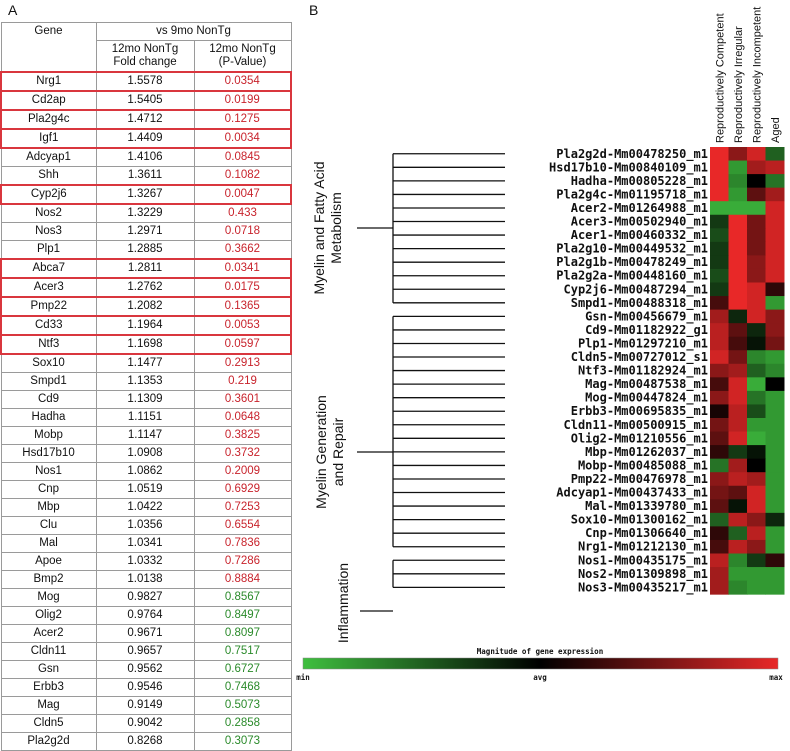  I want to click on table-row: Ntf3 1.1698 0.0597, so click(146, 344).